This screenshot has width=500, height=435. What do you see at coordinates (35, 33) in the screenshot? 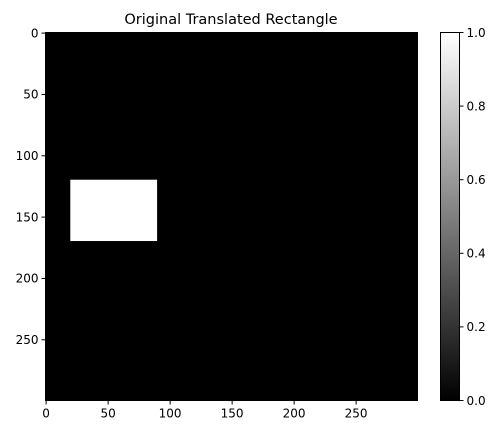
I see `y-tick-label: 0` at bounding box center [35, 33].